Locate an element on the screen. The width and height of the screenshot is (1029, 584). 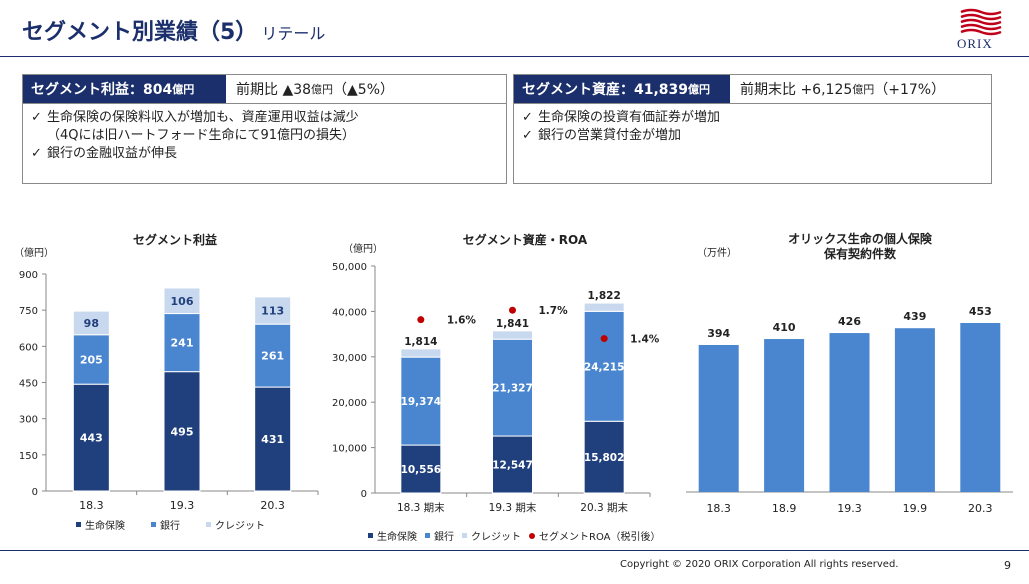
y-tick-label: 30,000 is located at coordinates (349, 358).